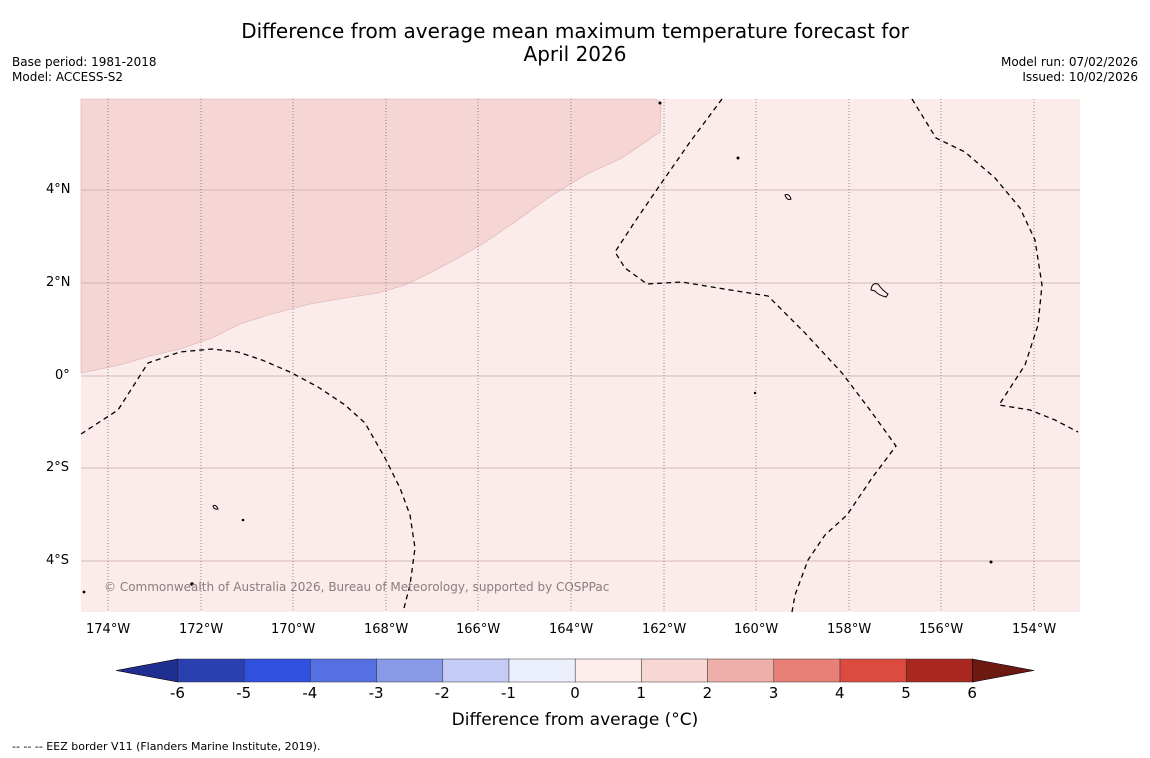  I want to click on lon-label: 160°W, so click(756, 629).